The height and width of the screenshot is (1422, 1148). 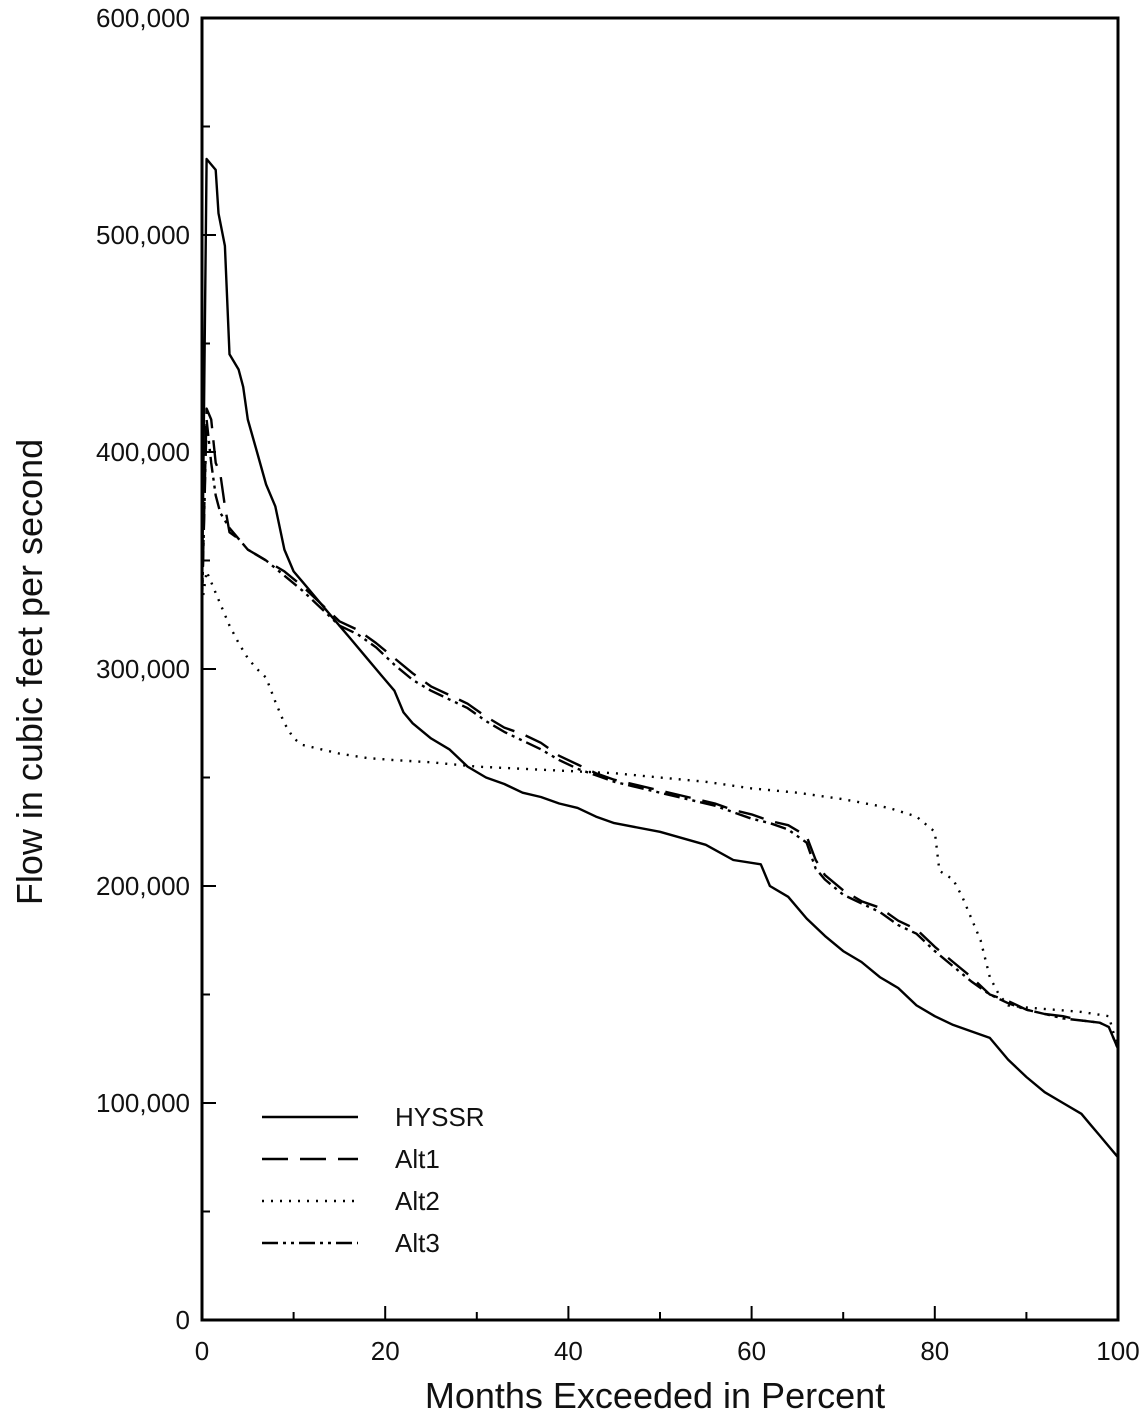 I want to click on x-tick-label: 60, so click(x=751, y=1351).